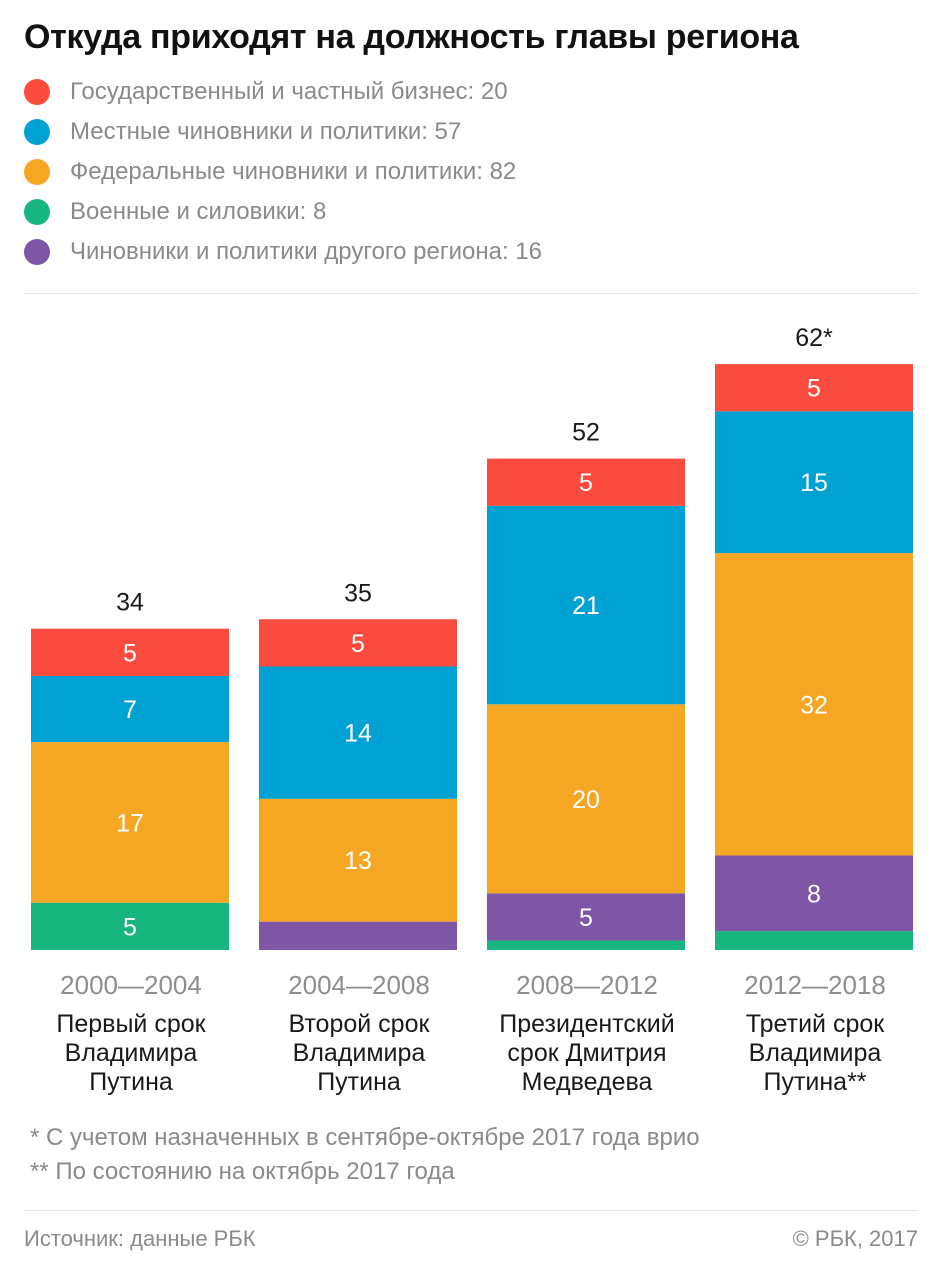 This screenshot has height=1274, width=945. I want to click on legend-item-local: Местные чиновники и политики: 57, so click(283, 132).